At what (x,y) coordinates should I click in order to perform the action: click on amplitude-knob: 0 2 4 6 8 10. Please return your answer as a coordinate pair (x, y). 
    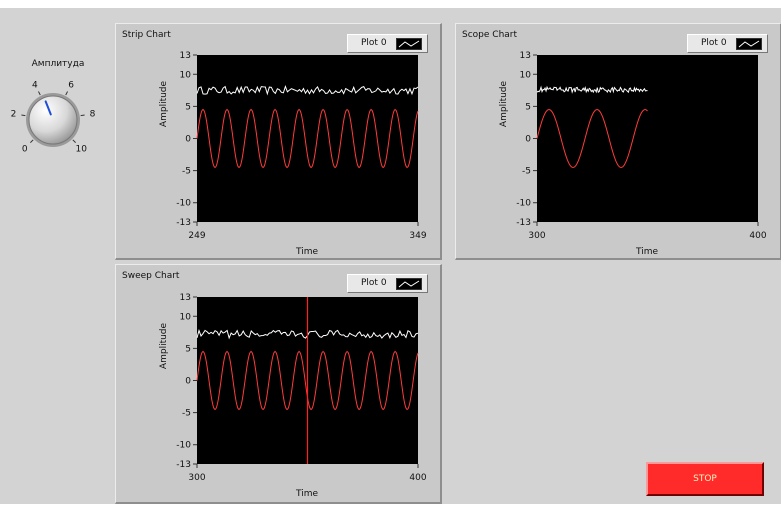
    Looking at the image, I should click on (58, 125).